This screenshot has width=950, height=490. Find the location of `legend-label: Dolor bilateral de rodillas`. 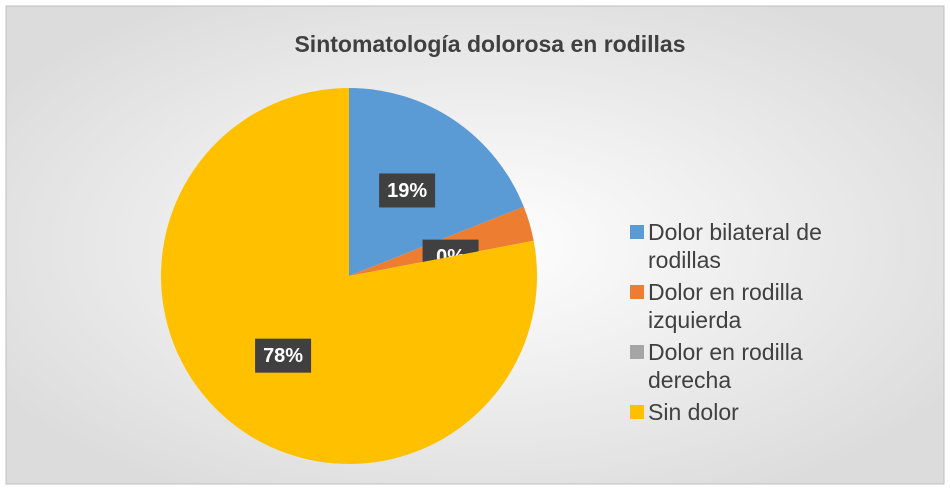

legend-label: Dolor bilateral de rodillas is located at coordinates (735, 246).